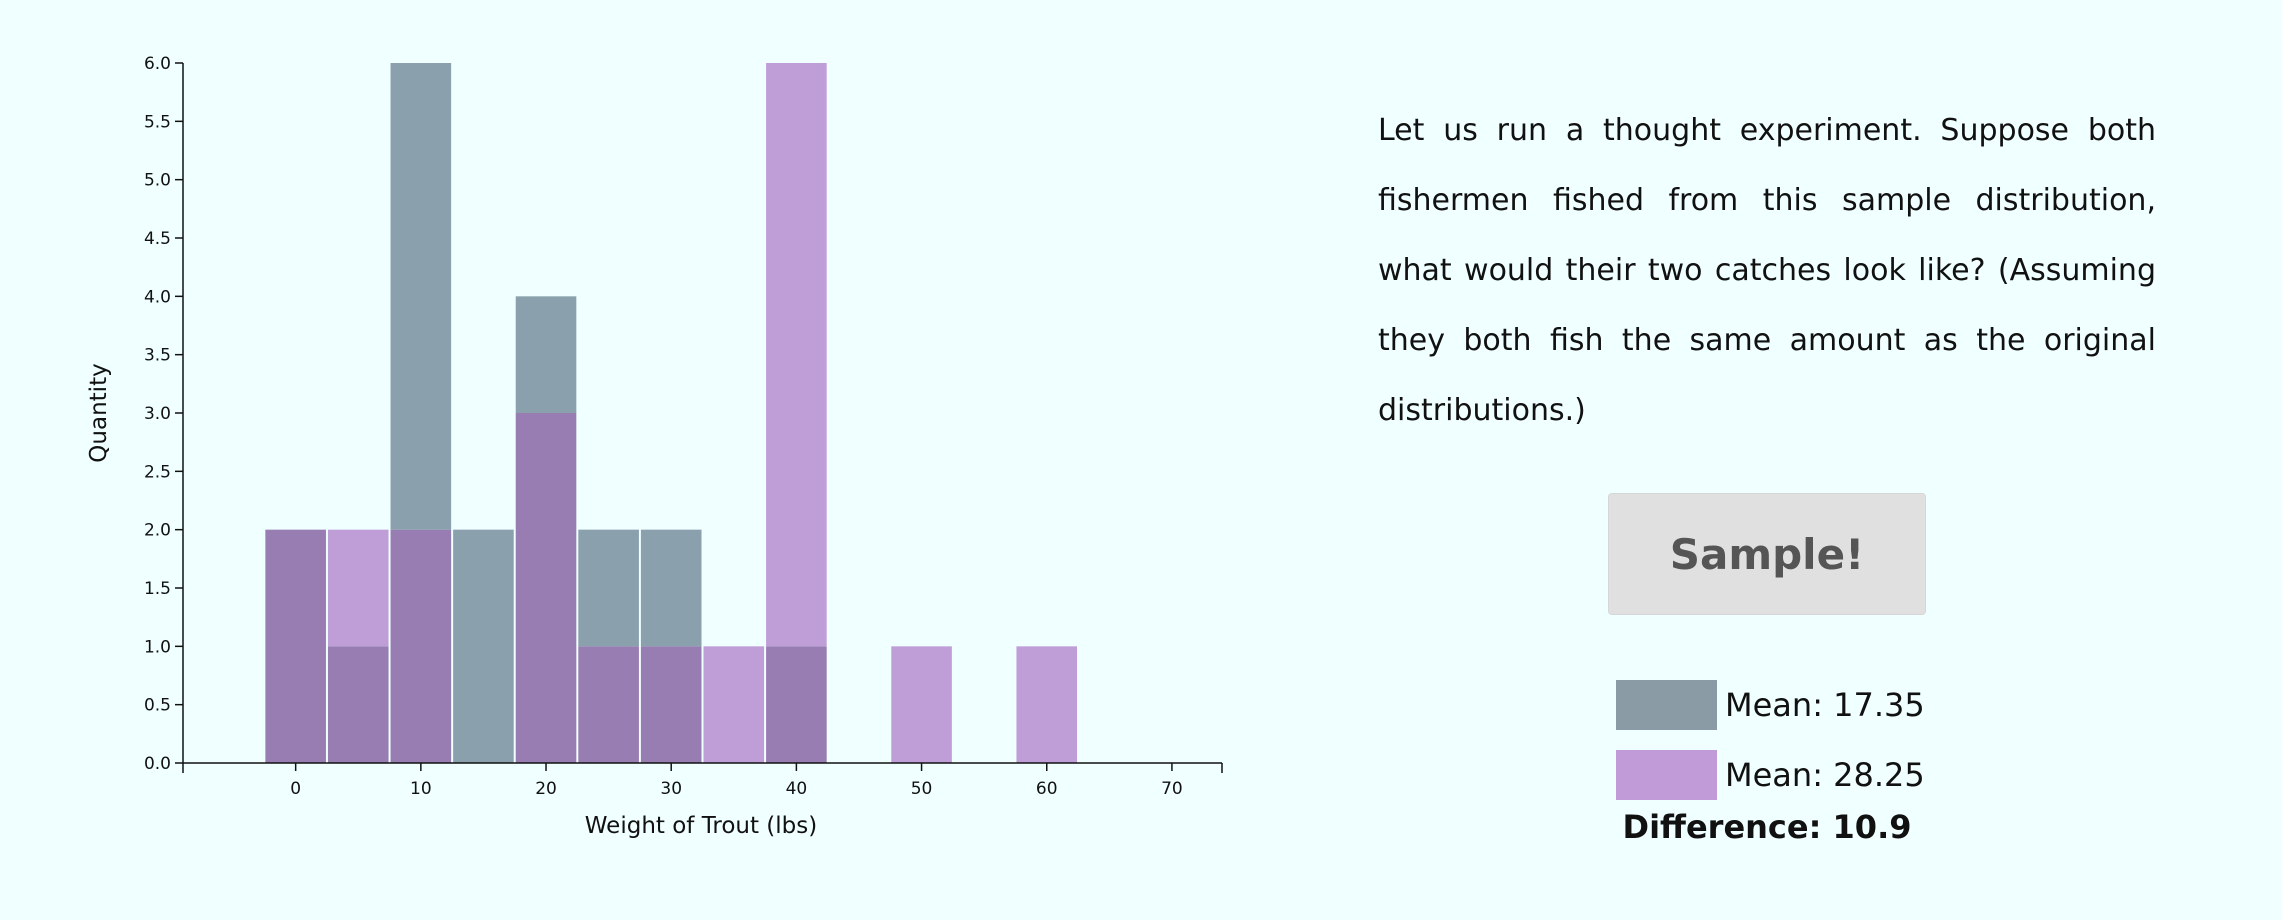 The width and height of the screenshot is (2282, 920). I want to click on y-tick-label: 5.5, so click(157, 122).